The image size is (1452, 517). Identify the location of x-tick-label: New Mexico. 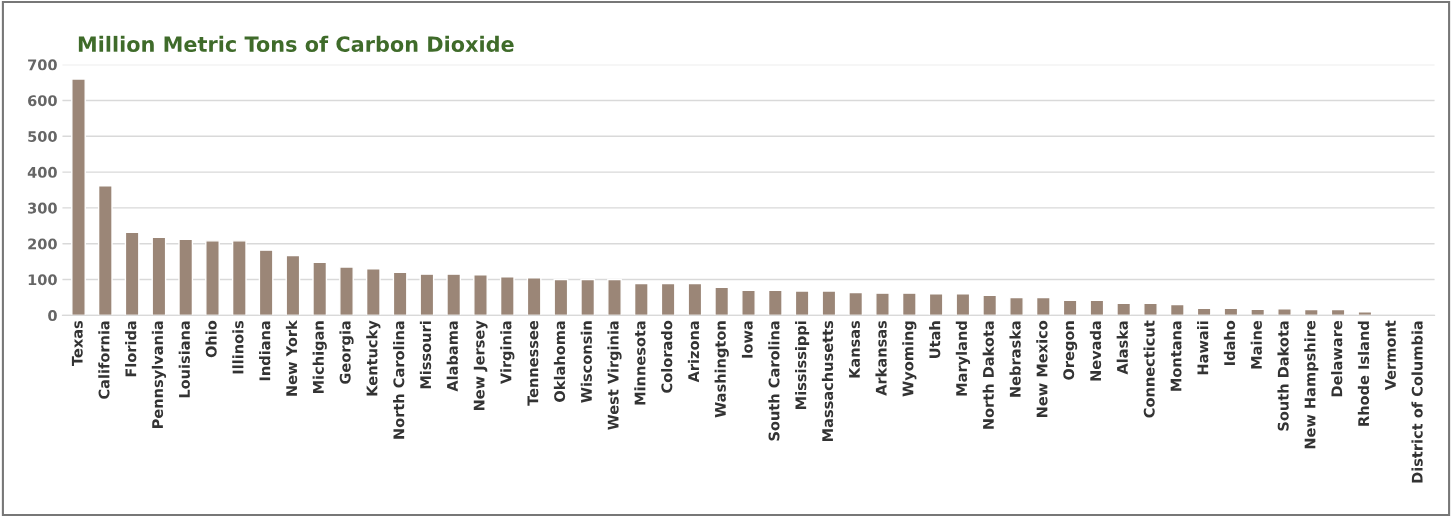
(1042, 369).